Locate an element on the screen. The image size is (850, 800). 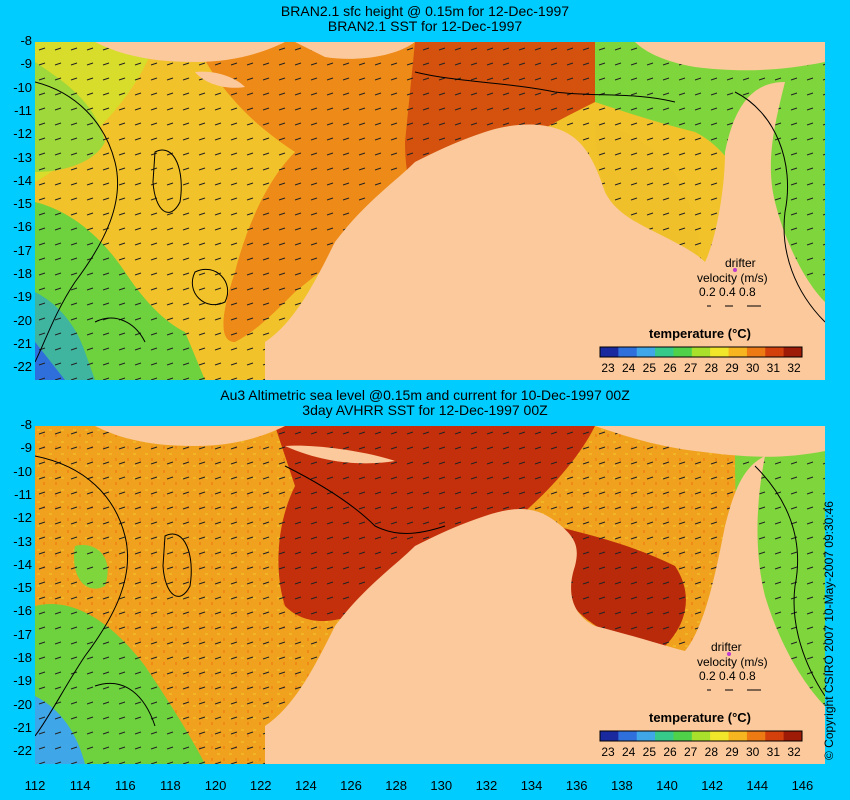
top-drifter-label: drifter is located at coordinates (740, 263).